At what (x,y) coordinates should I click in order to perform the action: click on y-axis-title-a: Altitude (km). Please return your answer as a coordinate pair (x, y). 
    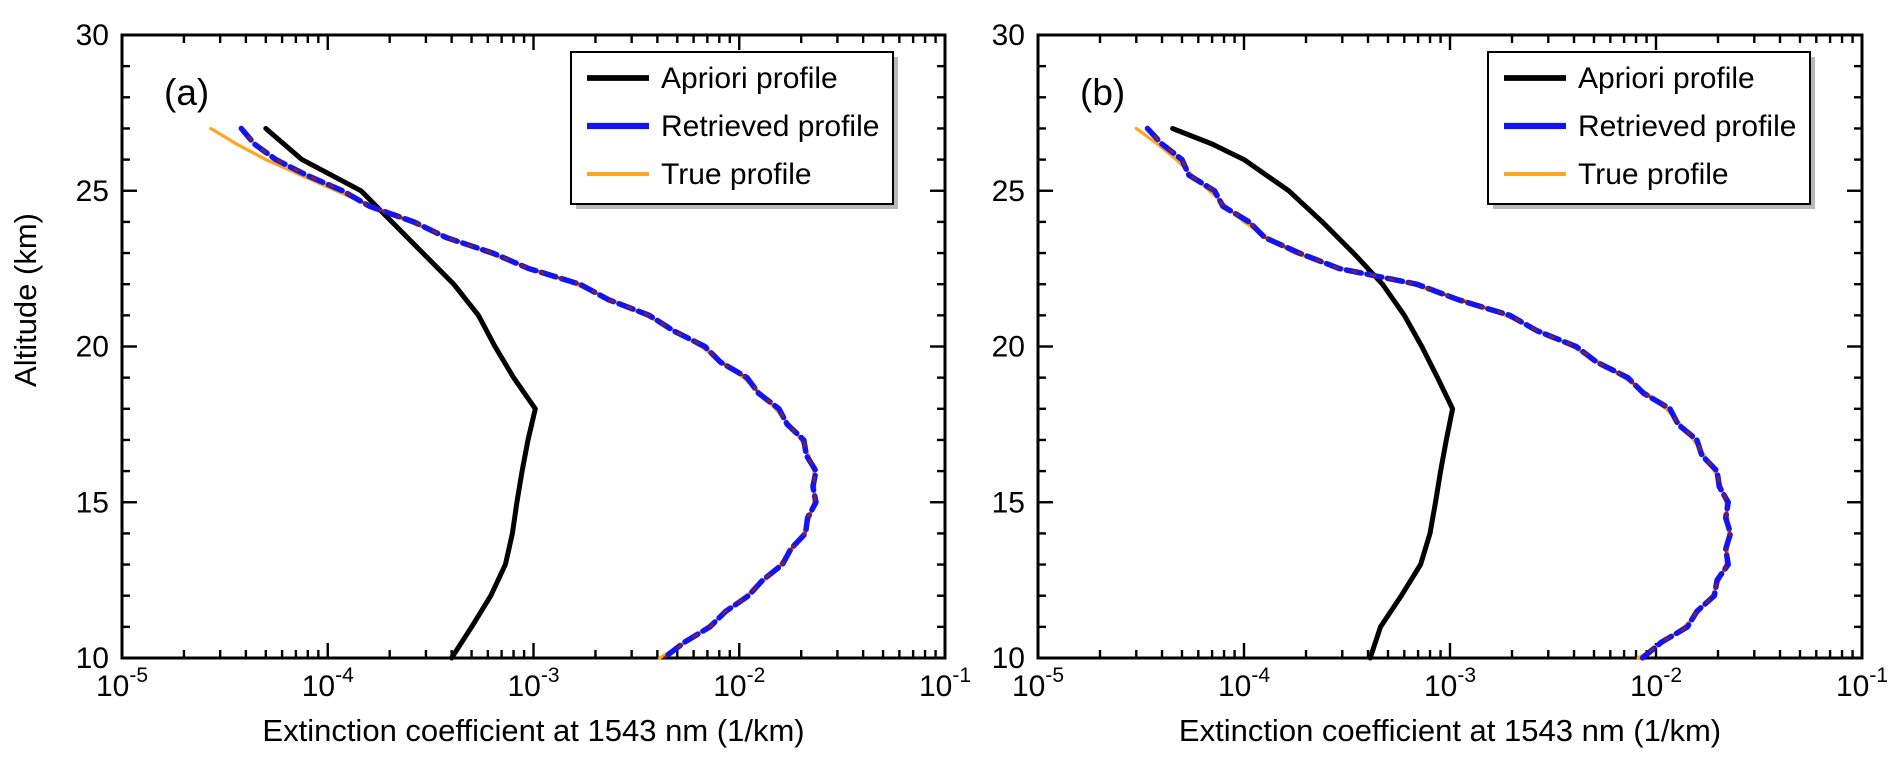
    Looking at the image, I should click on (25, 300).